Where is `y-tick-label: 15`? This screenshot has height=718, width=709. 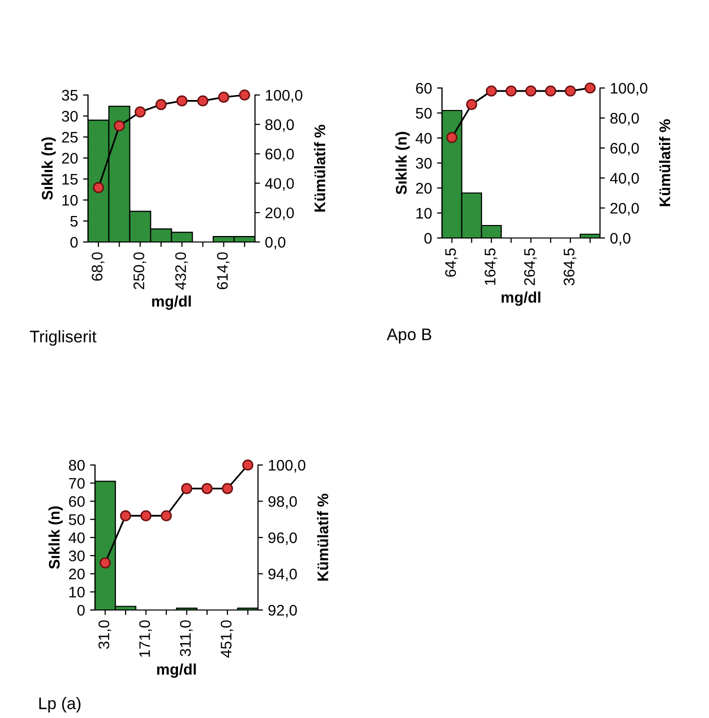 y-tick-label: 15 is located at coordinates (70, 179).